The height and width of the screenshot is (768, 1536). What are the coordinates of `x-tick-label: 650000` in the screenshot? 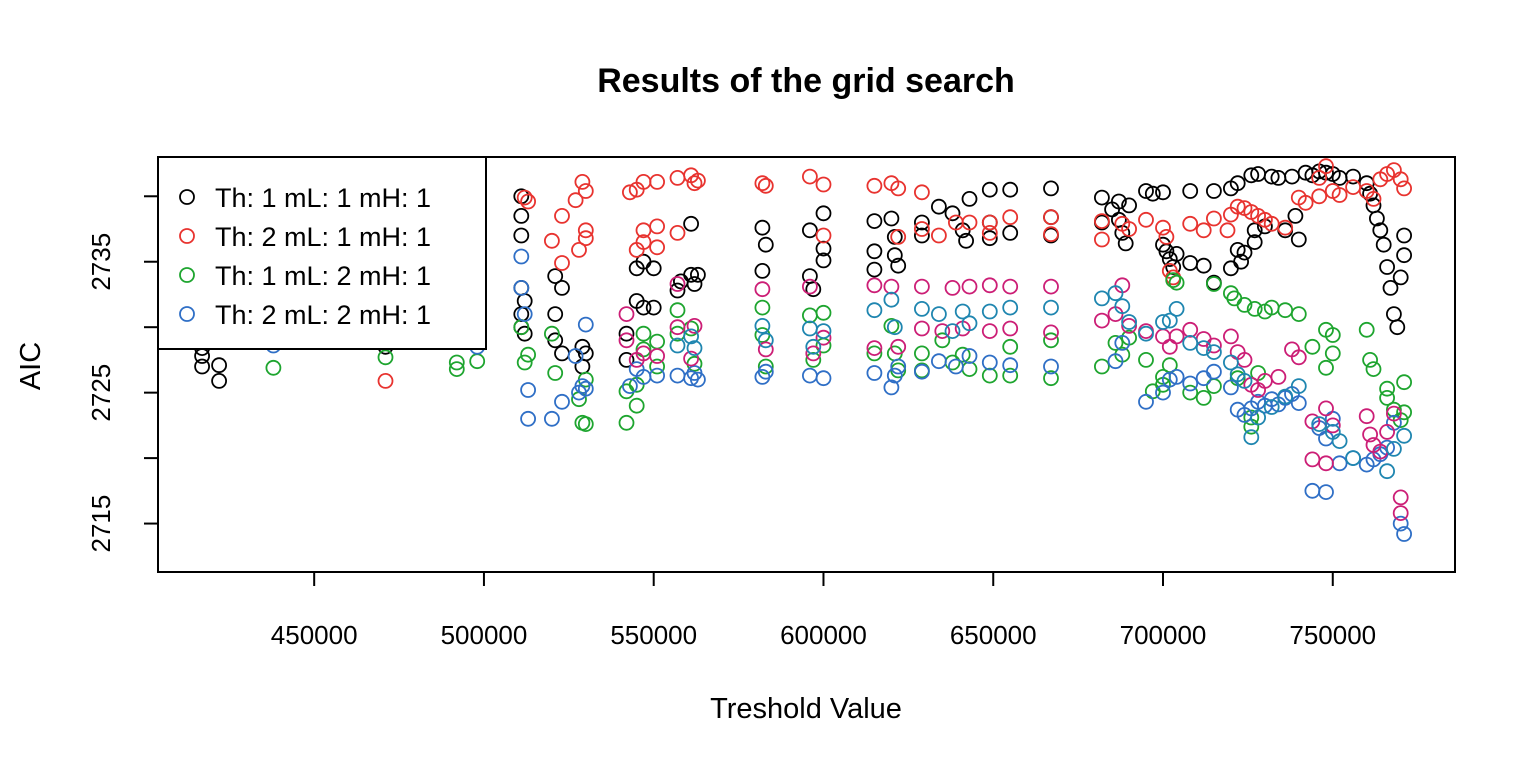 It's located at (993, 635).